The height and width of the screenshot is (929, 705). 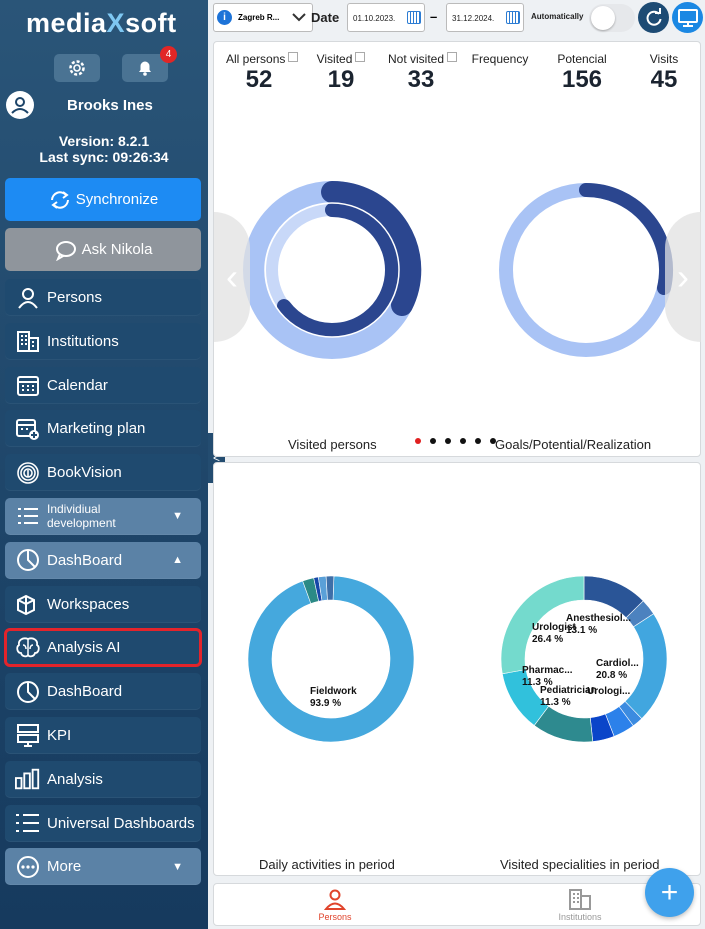 What do you see at coordinates (299, 17) in the screenshot?
I see `chevron-down-icon` at bounding box center [299, 17].